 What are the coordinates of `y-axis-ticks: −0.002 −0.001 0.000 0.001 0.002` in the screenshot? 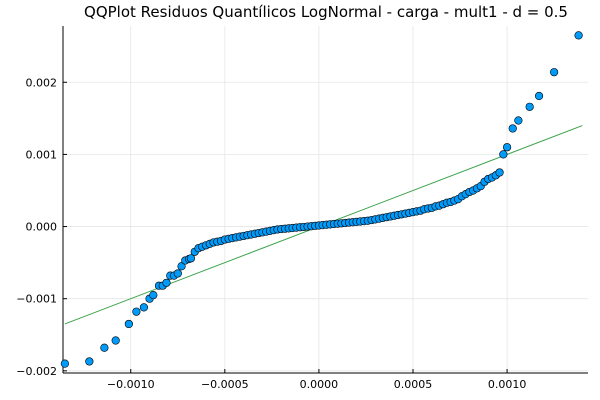 It's located at (41, 227).